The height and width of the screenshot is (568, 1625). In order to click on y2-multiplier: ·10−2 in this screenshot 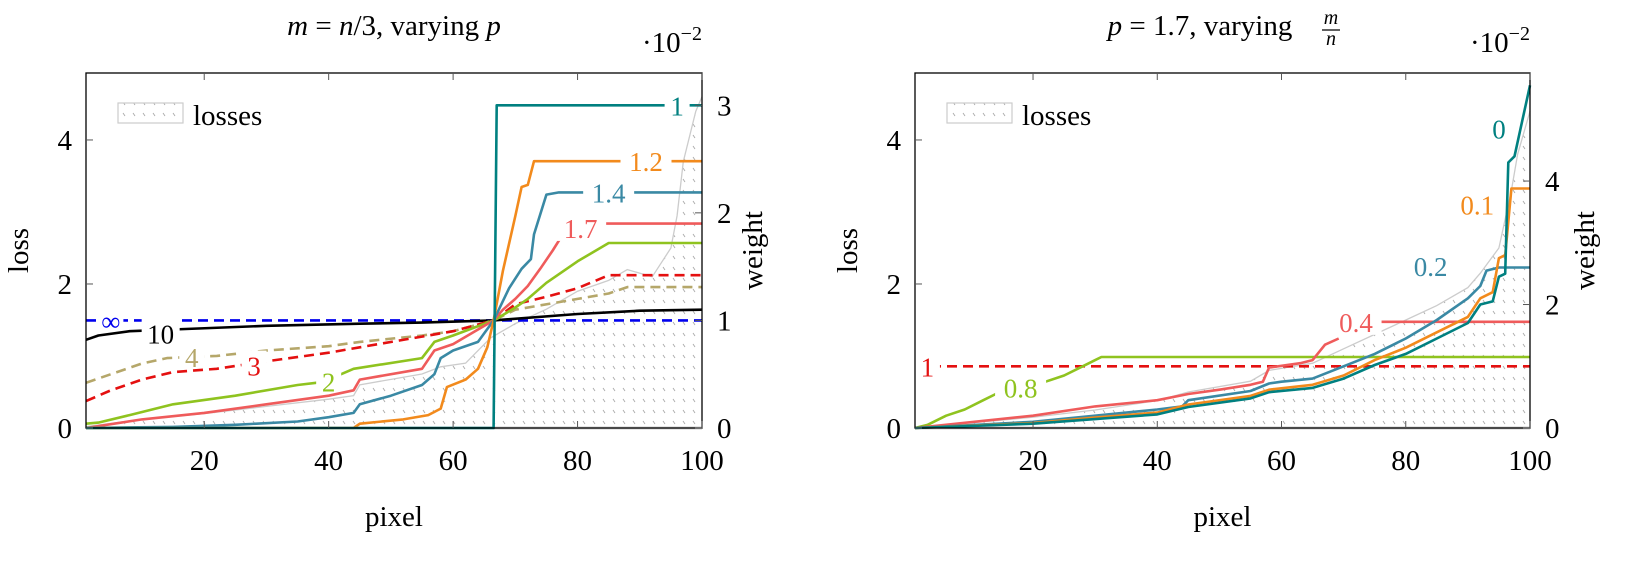, I will do `click(1500, 41)`.